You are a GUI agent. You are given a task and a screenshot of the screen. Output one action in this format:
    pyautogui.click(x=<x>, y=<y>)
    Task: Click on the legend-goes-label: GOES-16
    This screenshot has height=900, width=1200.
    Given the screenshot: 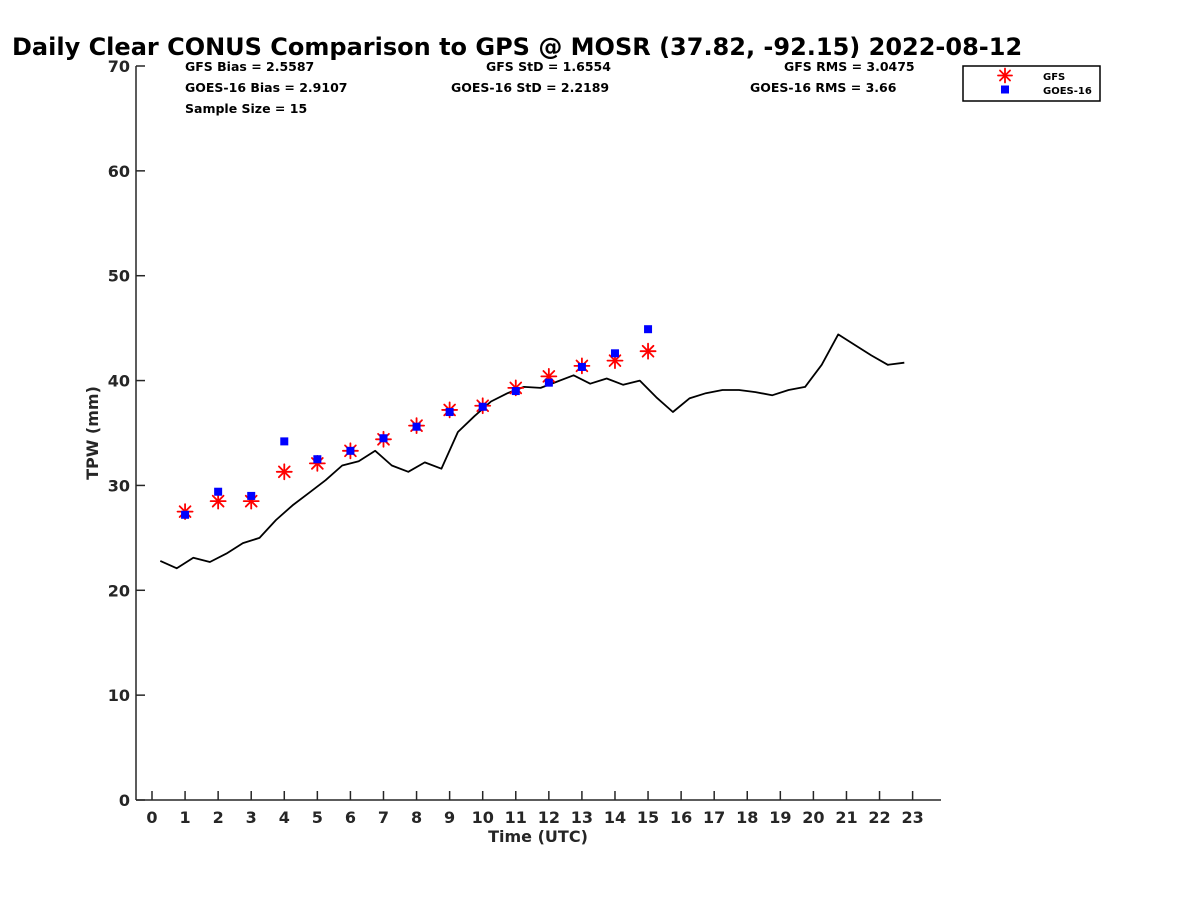 What is the action you would take?
    pyautogui.click(x=1067, y=91)
    